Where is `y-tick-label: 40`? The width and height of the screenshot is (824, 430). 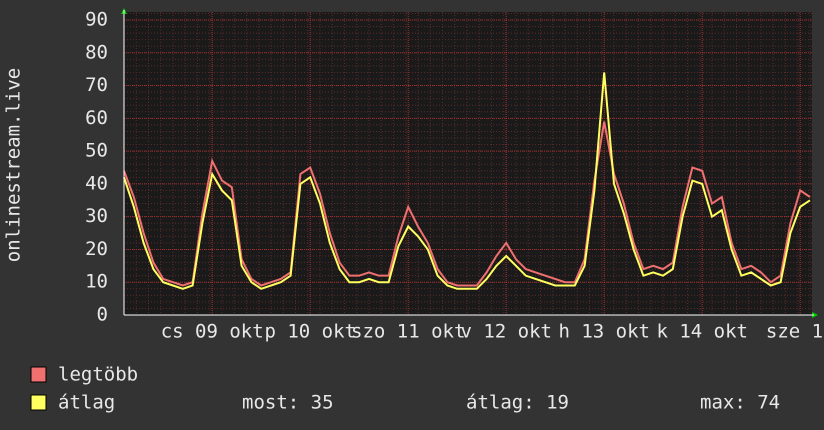 y-tick-label: 40 is located at coordinates (96, 183).